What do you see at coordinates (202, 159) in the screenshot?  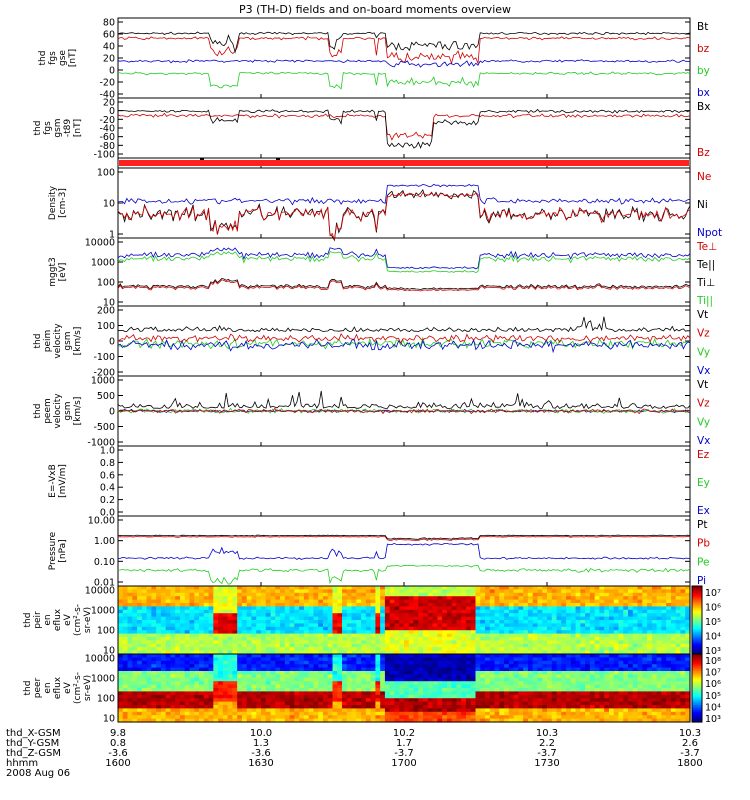 I see `mode-tick` at bounding box center [202, 159].